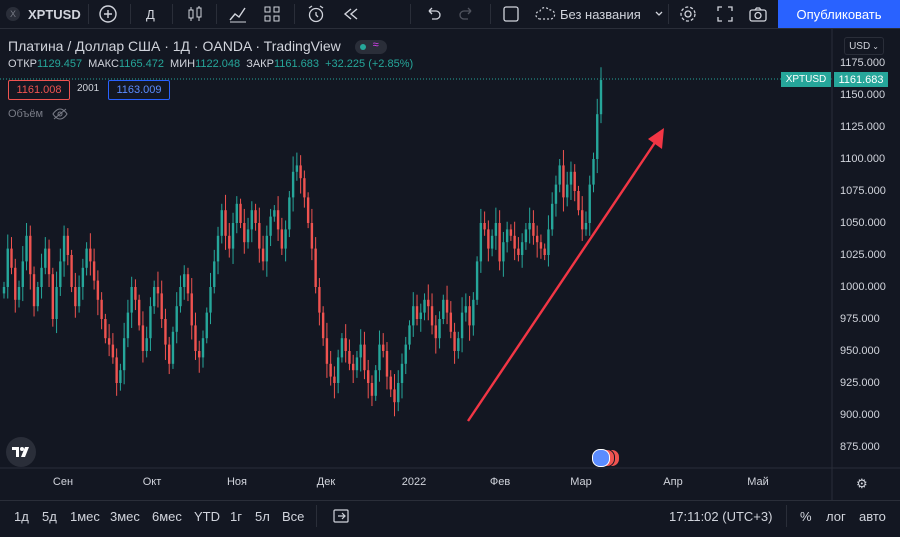 This screenshot has height=537, width=900. Describe the element at coordinates (49, 516) in the screenshot. I see `range-button-5д: 5д` at that location.